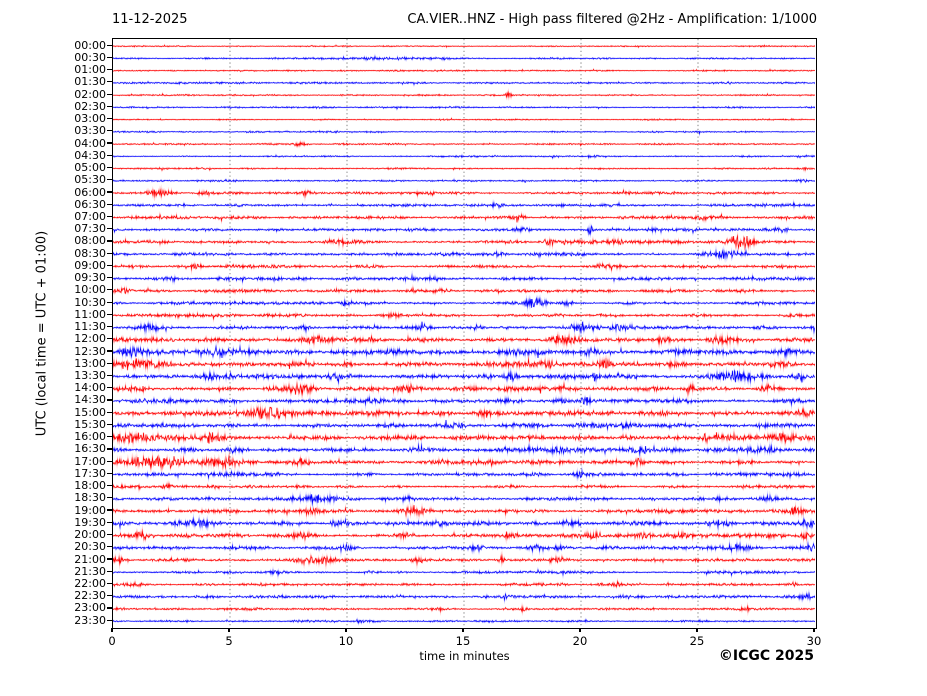  Describe the element at coordinates (464, 656) in the screenshot. I see `x-axis-title: time in minutes` at that location.